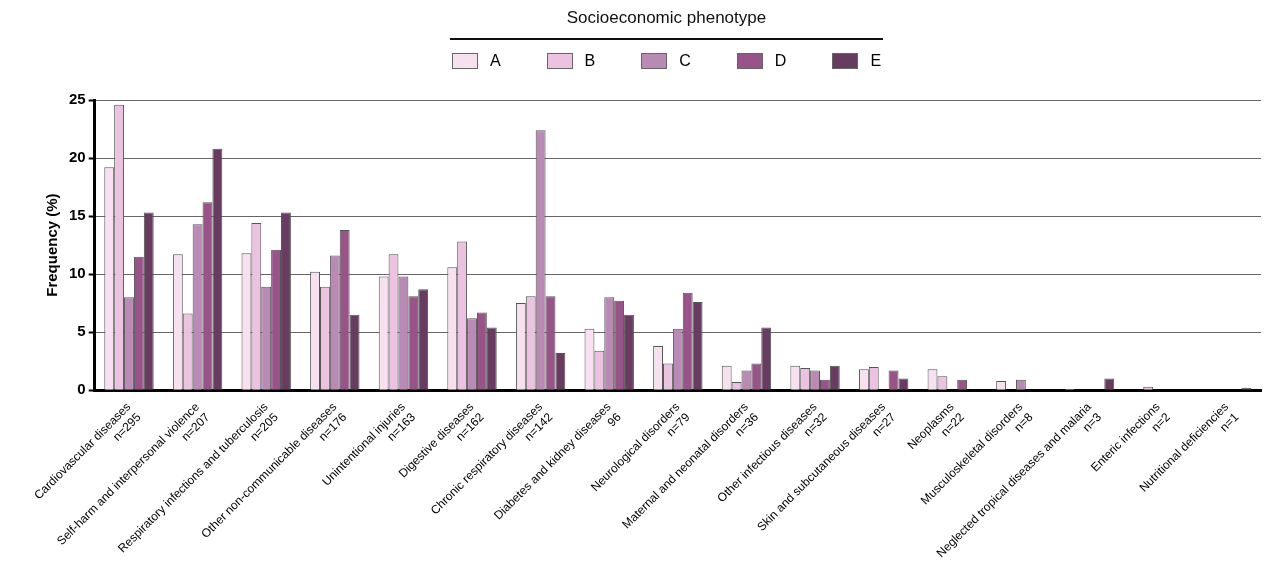 This screenshot has width=1271, height=574. Describe the element at coordinates (81, 389) in the screenshot. I see `y-tick-label: 0` at that location.